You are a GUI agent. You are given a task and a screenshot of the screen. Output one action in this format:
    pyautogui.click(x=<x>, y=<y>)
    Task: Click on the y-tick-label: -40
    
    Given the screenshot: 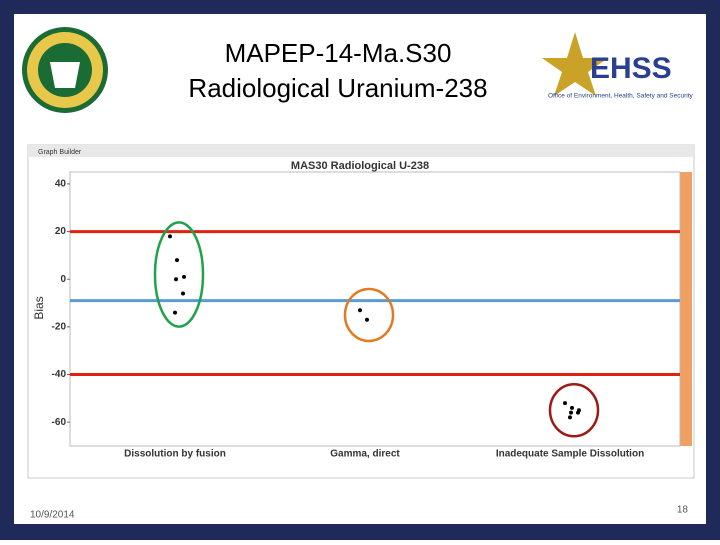 What is the action you would take?
    pyautogui.click(x=59, y=374)
    